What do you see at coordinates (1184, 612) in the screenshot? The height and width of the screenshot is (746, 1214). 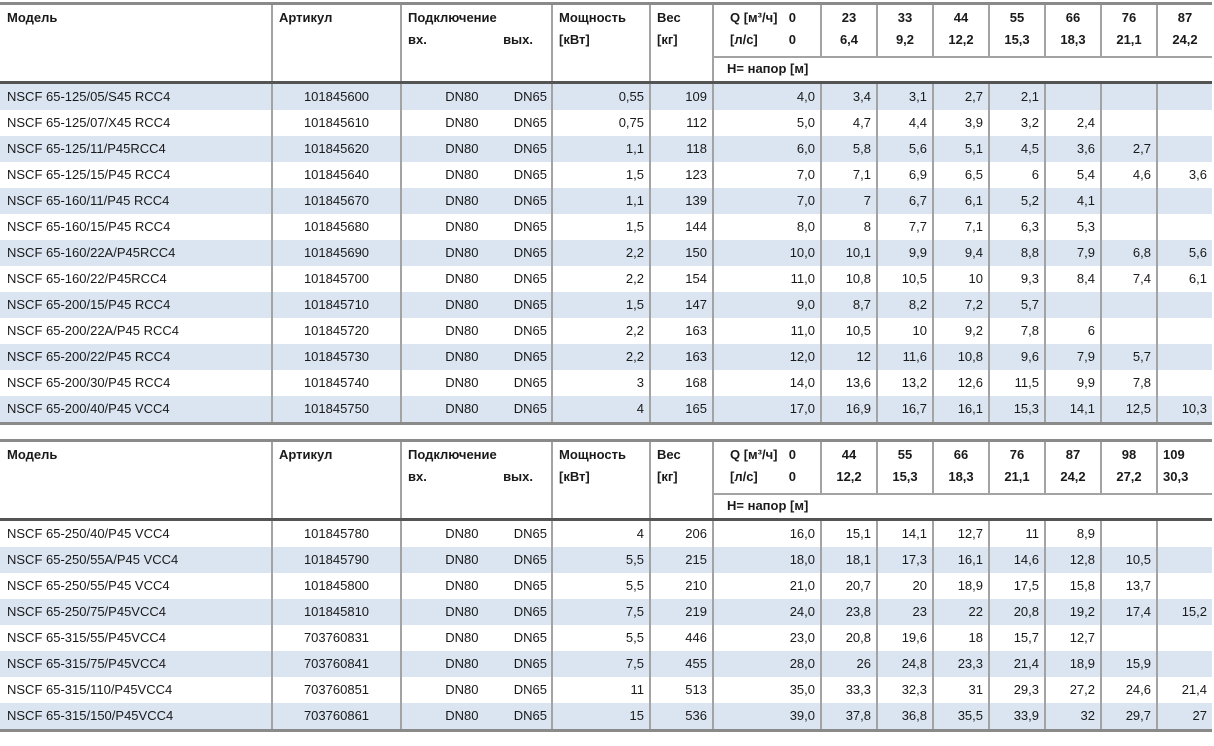 I see `cell-head-value: 15,2` at bounding box center [1184, 612].